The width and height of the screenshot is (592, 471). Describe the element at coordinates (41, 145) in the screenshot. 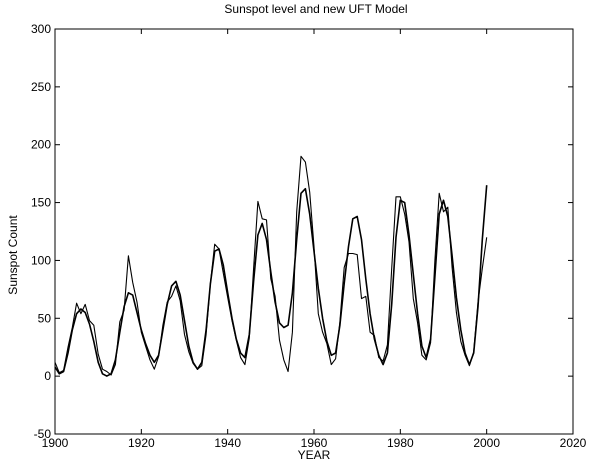

I see `y-tick-label: 200` at that location.